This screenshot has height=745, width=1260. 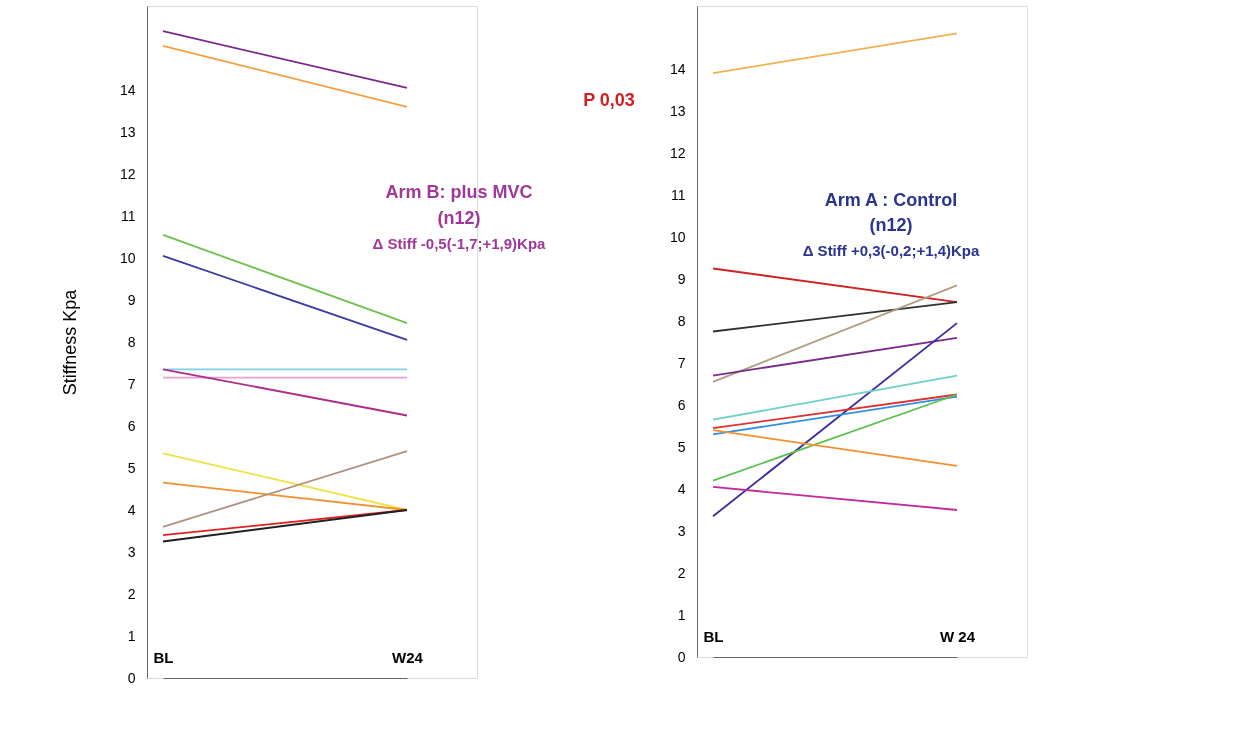 What do you see at coordinates (459, 243) in the screenshot?
I see `annotation: Δ Stiff -0,5(-1,7;+1,9)Kpa` at bounding box center [459, 243].